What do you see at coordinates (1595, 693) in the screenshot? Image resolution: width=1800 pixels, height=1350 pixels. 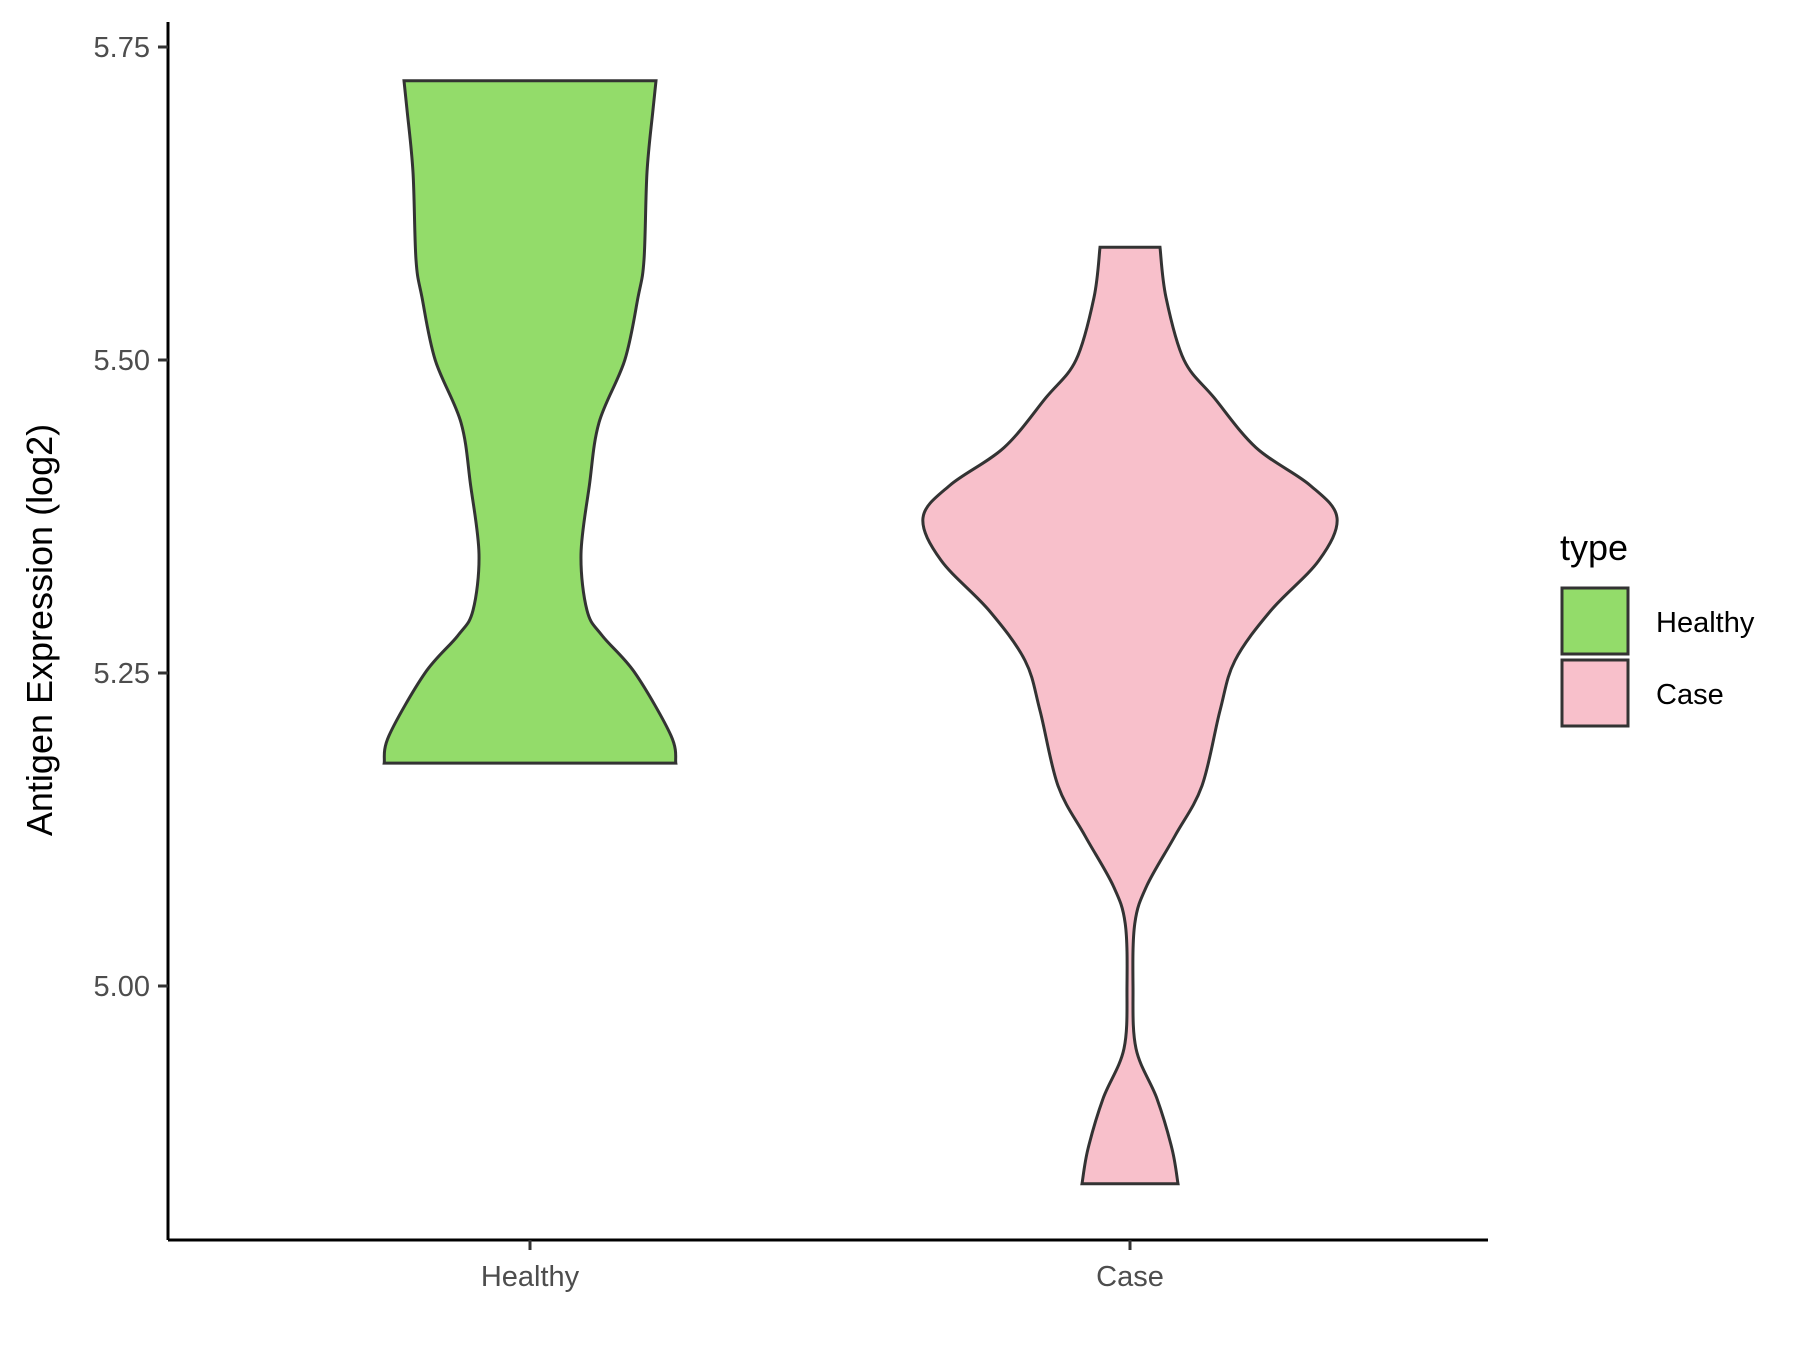 I see `legend-swatch-case` at bounding box center [1595, 693].